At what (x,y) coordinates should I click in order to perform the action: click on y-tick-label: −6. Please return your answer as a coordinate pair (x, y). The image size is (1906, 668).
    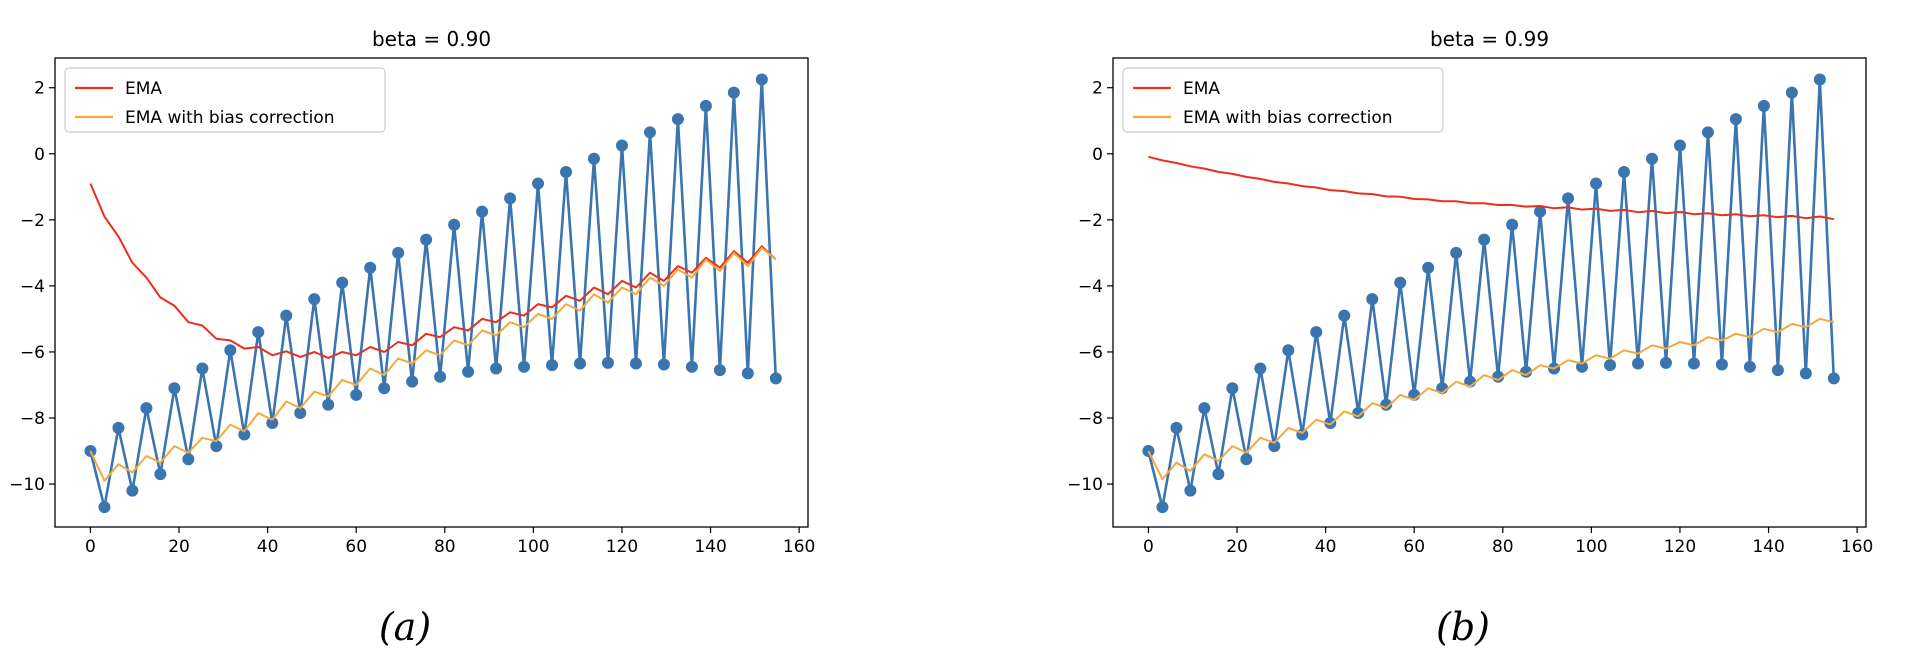
    Looking at the image, I should click on (32, 353).